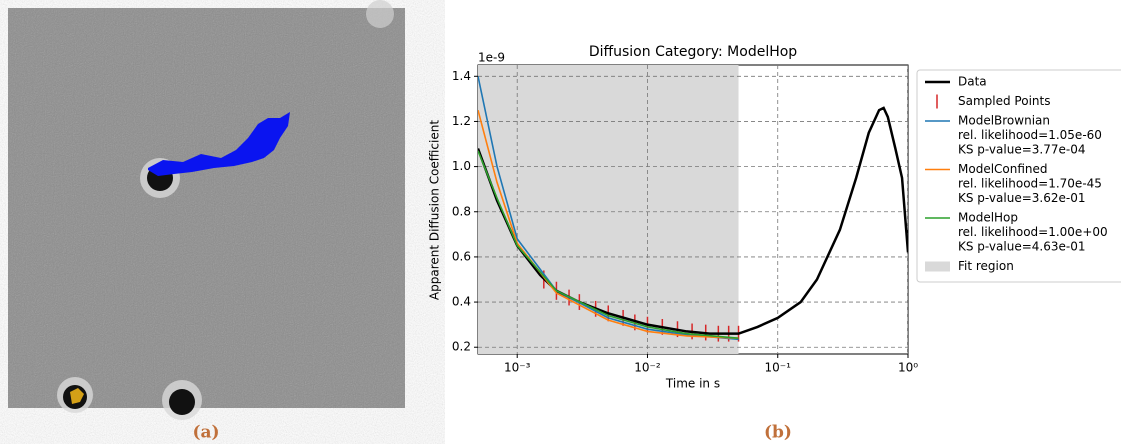  I want to click on y-axis-label: Apparent Diffusion Coefficient, so click(435, 210).